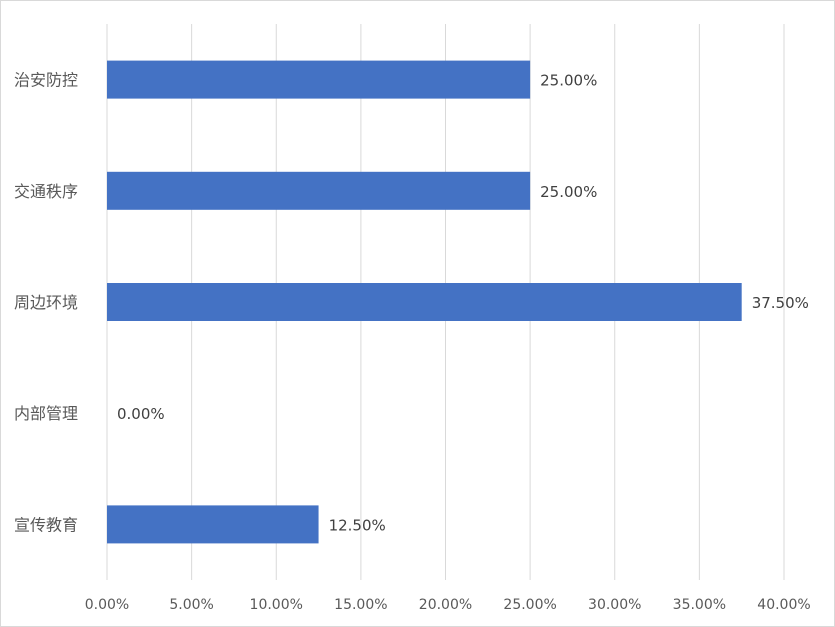  I want to click on x-tick-label: 25.00%, so click(529, 605).